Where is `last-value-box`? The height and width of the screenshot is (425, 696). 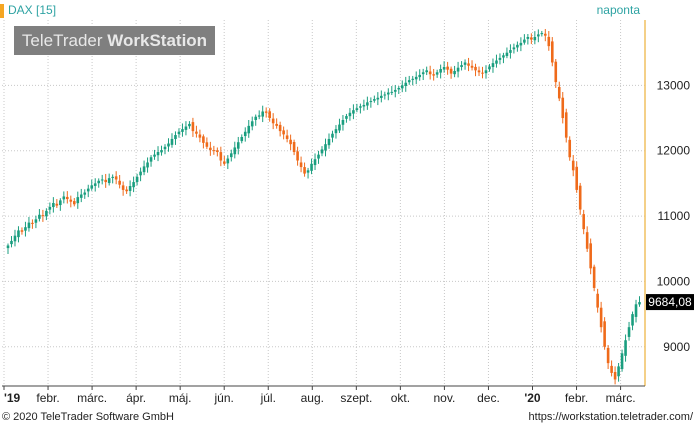
last-value-box is located at coordinates (670, 302).